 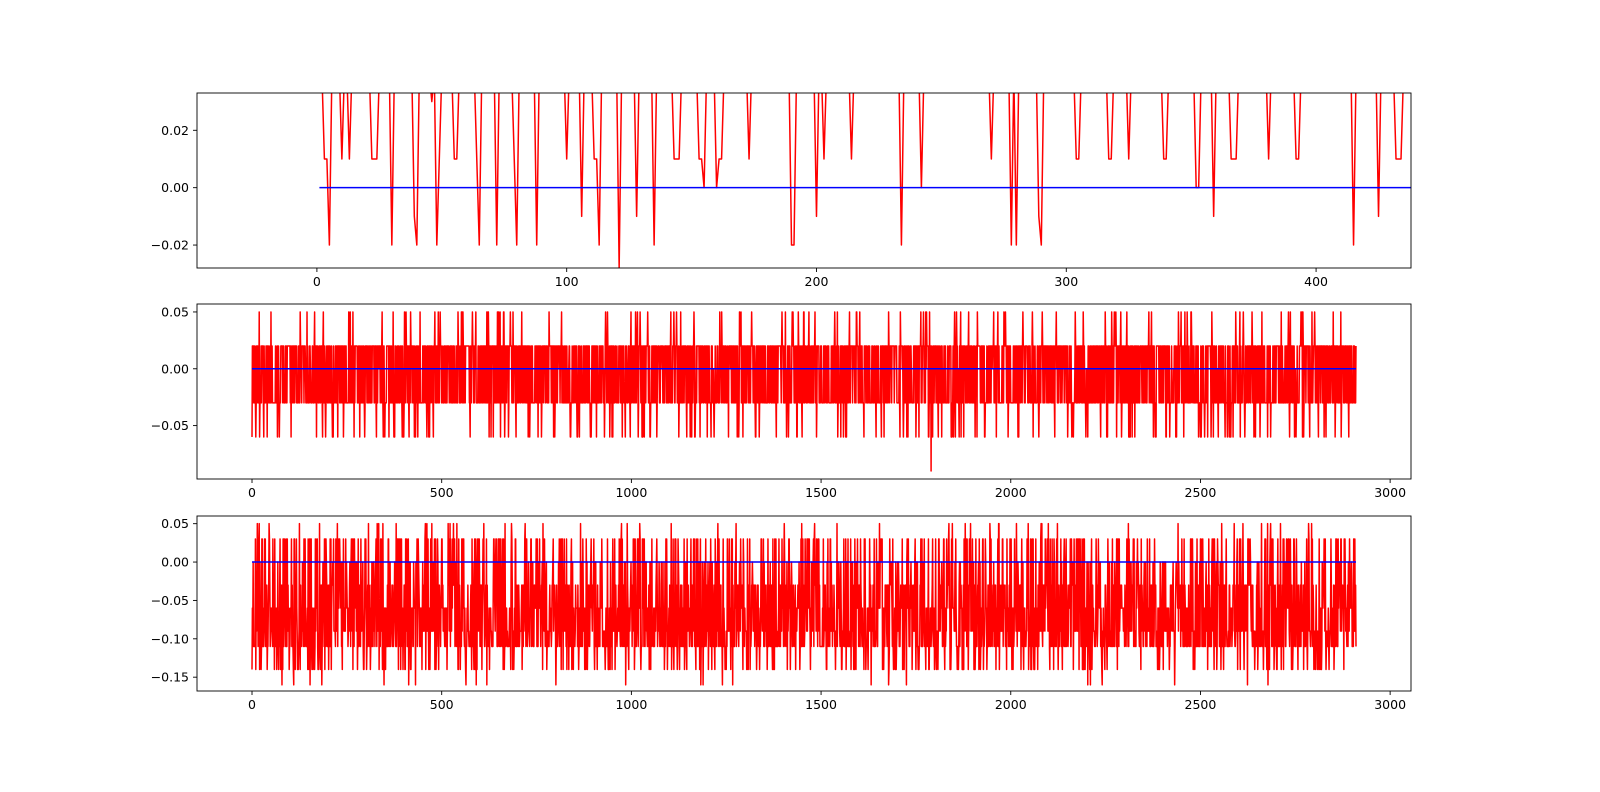 I want to click on y-tick-label: 0.02, so click(x=175, y=130).